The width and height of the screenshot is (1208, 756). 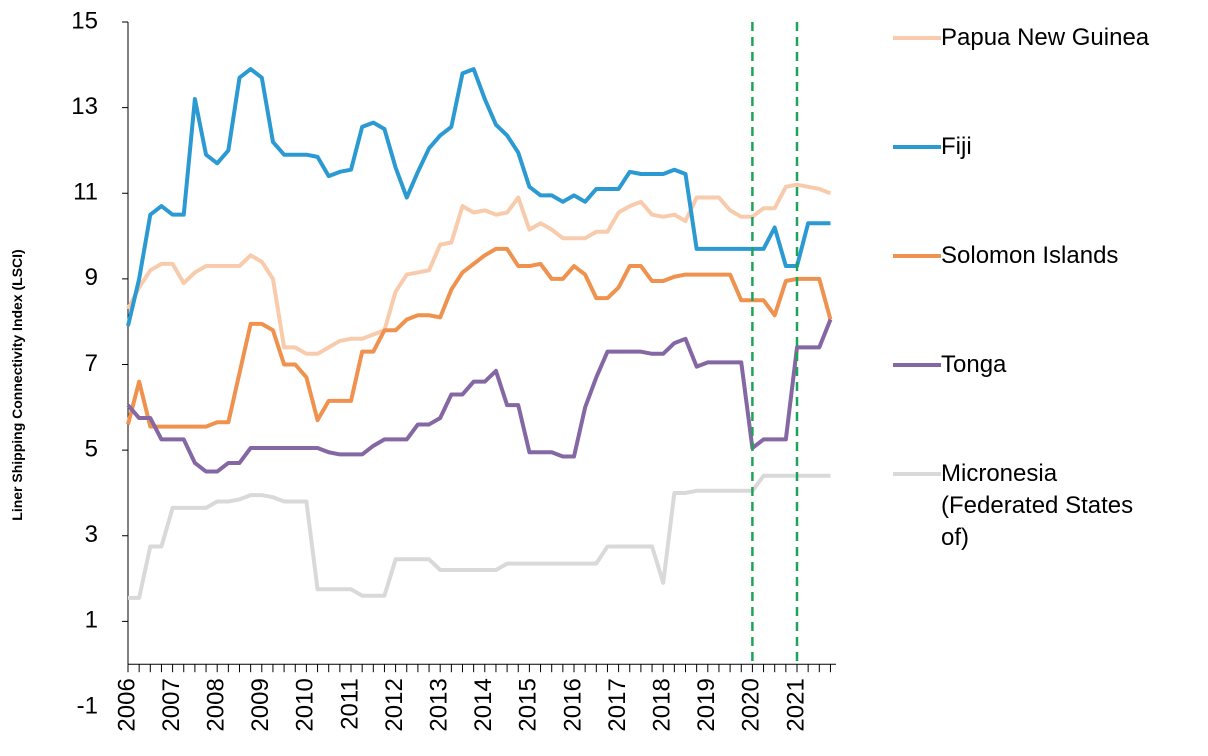 I want to click on x-tick-label: 2014, so click(x=483, y=704).